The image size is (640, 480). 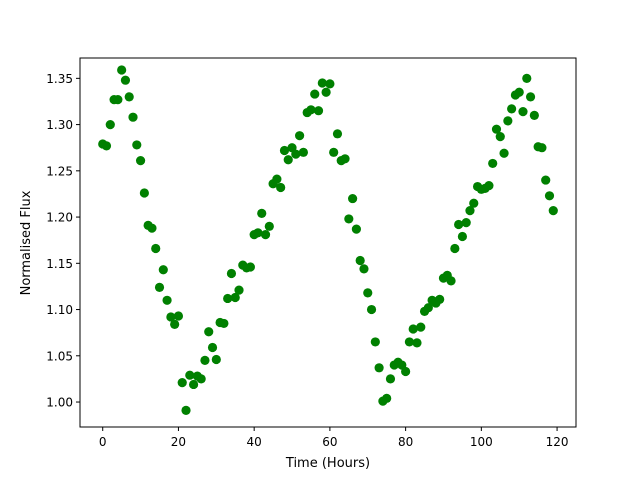 What do you see at coordinates (59, 79) in the screenshot?
I see `y-tick-label: 1.35` at bounding box center [59, 79].